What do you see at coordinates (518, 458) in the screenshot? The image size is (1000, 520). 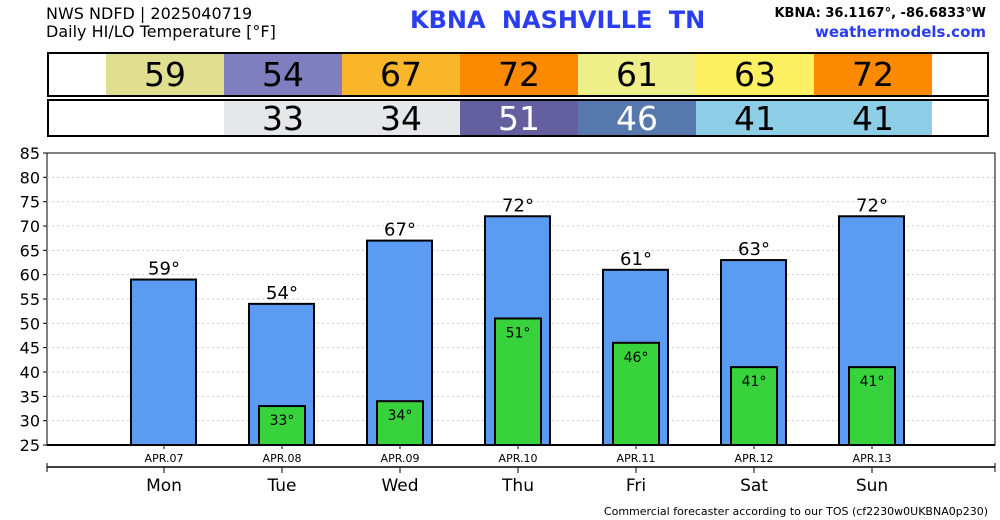 I see `date-label: APR.10` at bounding box center [518, 458].